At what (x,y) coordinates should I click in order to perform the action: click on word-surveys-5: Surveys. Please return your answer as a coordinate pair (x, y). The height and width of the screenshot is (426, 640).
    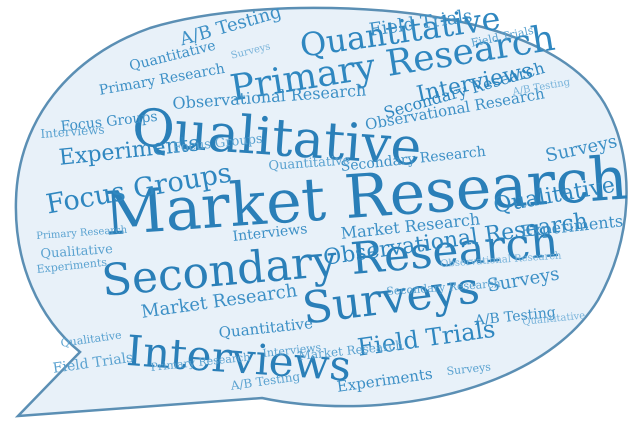
    Looking at the image, I should click on (250, 51).